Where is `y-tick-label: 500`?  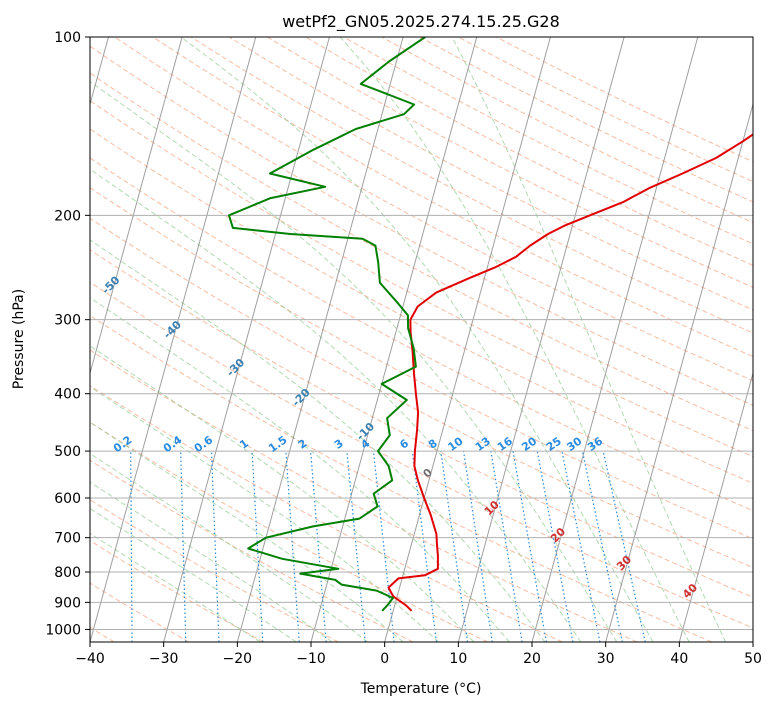
y-tick-label: 500 is located at coordinates (67, 452).